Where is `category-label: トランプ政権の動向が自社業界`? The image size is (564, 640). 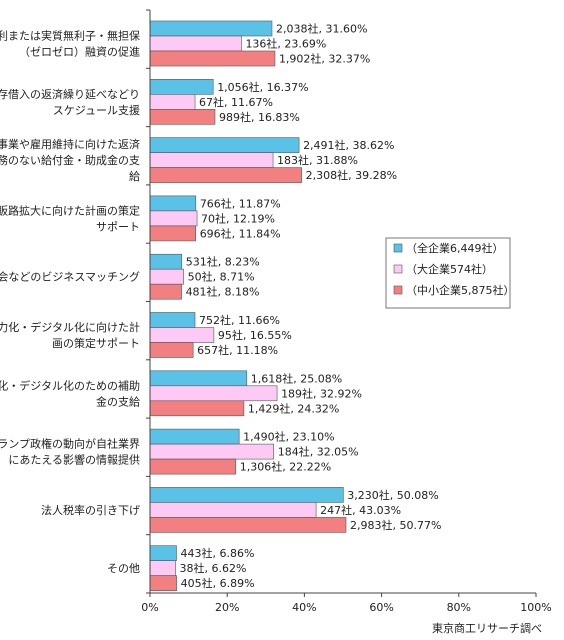 category-label: トランプ政権の動向が自社業界 is located at coordinates (70, 444).